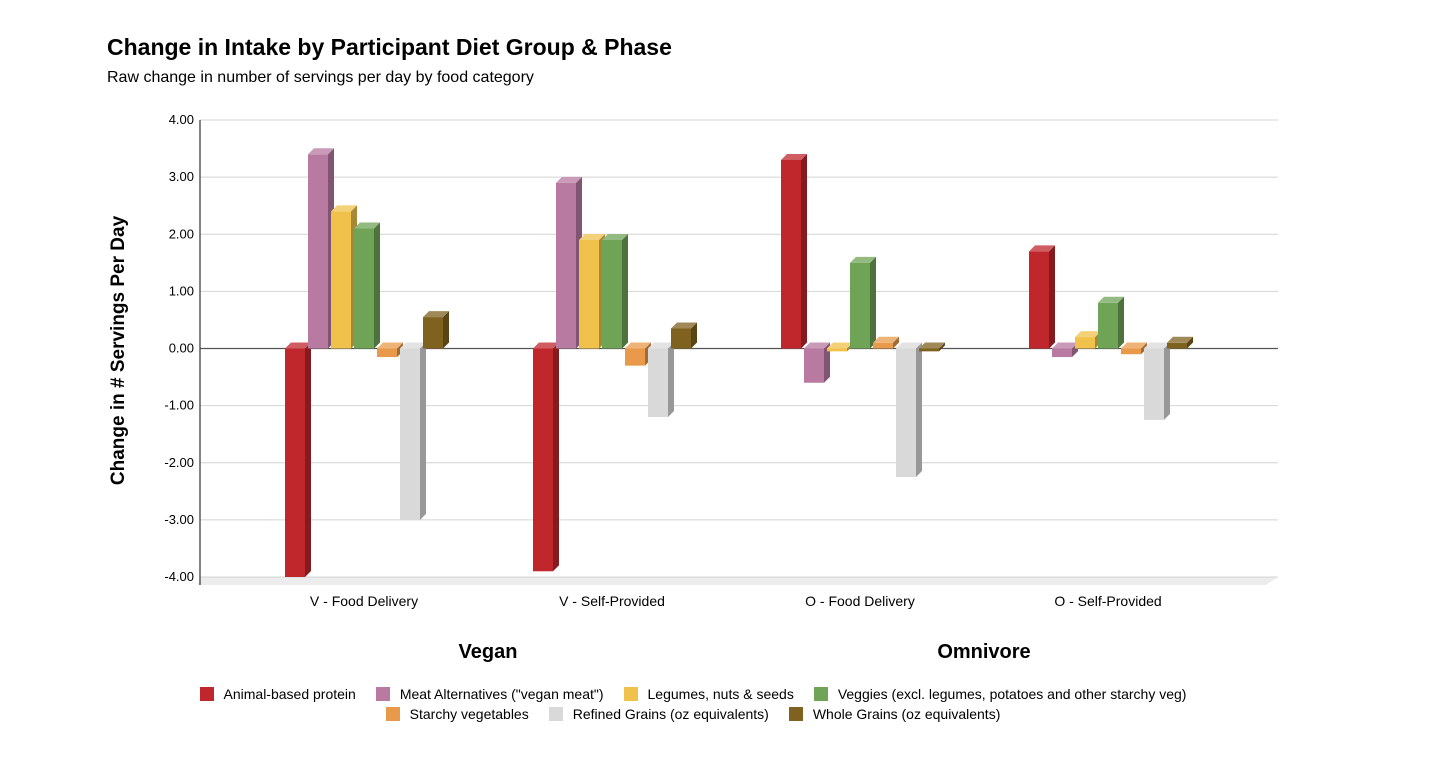 The width and height of the screenshot is (1454, 782). I want to click on legend-item: Refined Grains (oz equivalents), so click(658, 714).